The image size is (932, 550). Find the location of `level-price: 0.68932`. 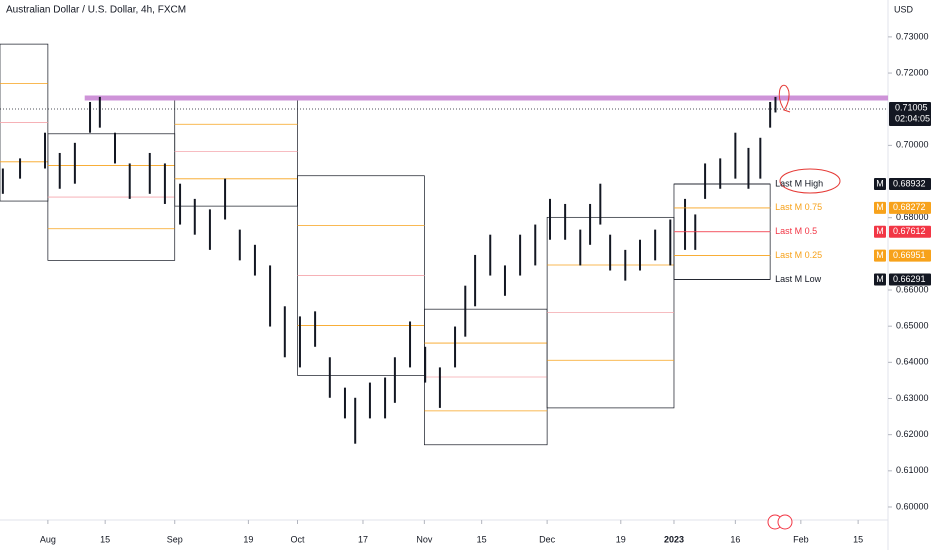

level-price: 0.68932 is located at coordinates (909, 183).